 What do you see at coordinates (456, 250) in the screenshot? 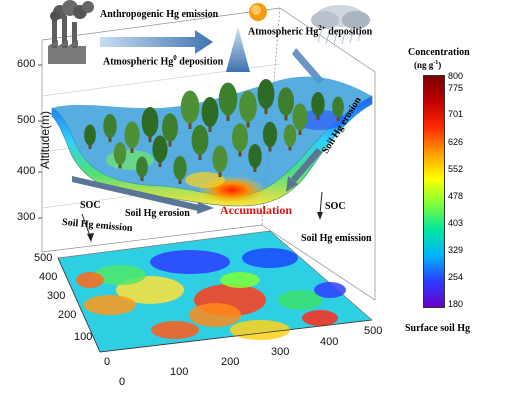
I see `colorbar-tick: 329` at bounding box center [456, 250].